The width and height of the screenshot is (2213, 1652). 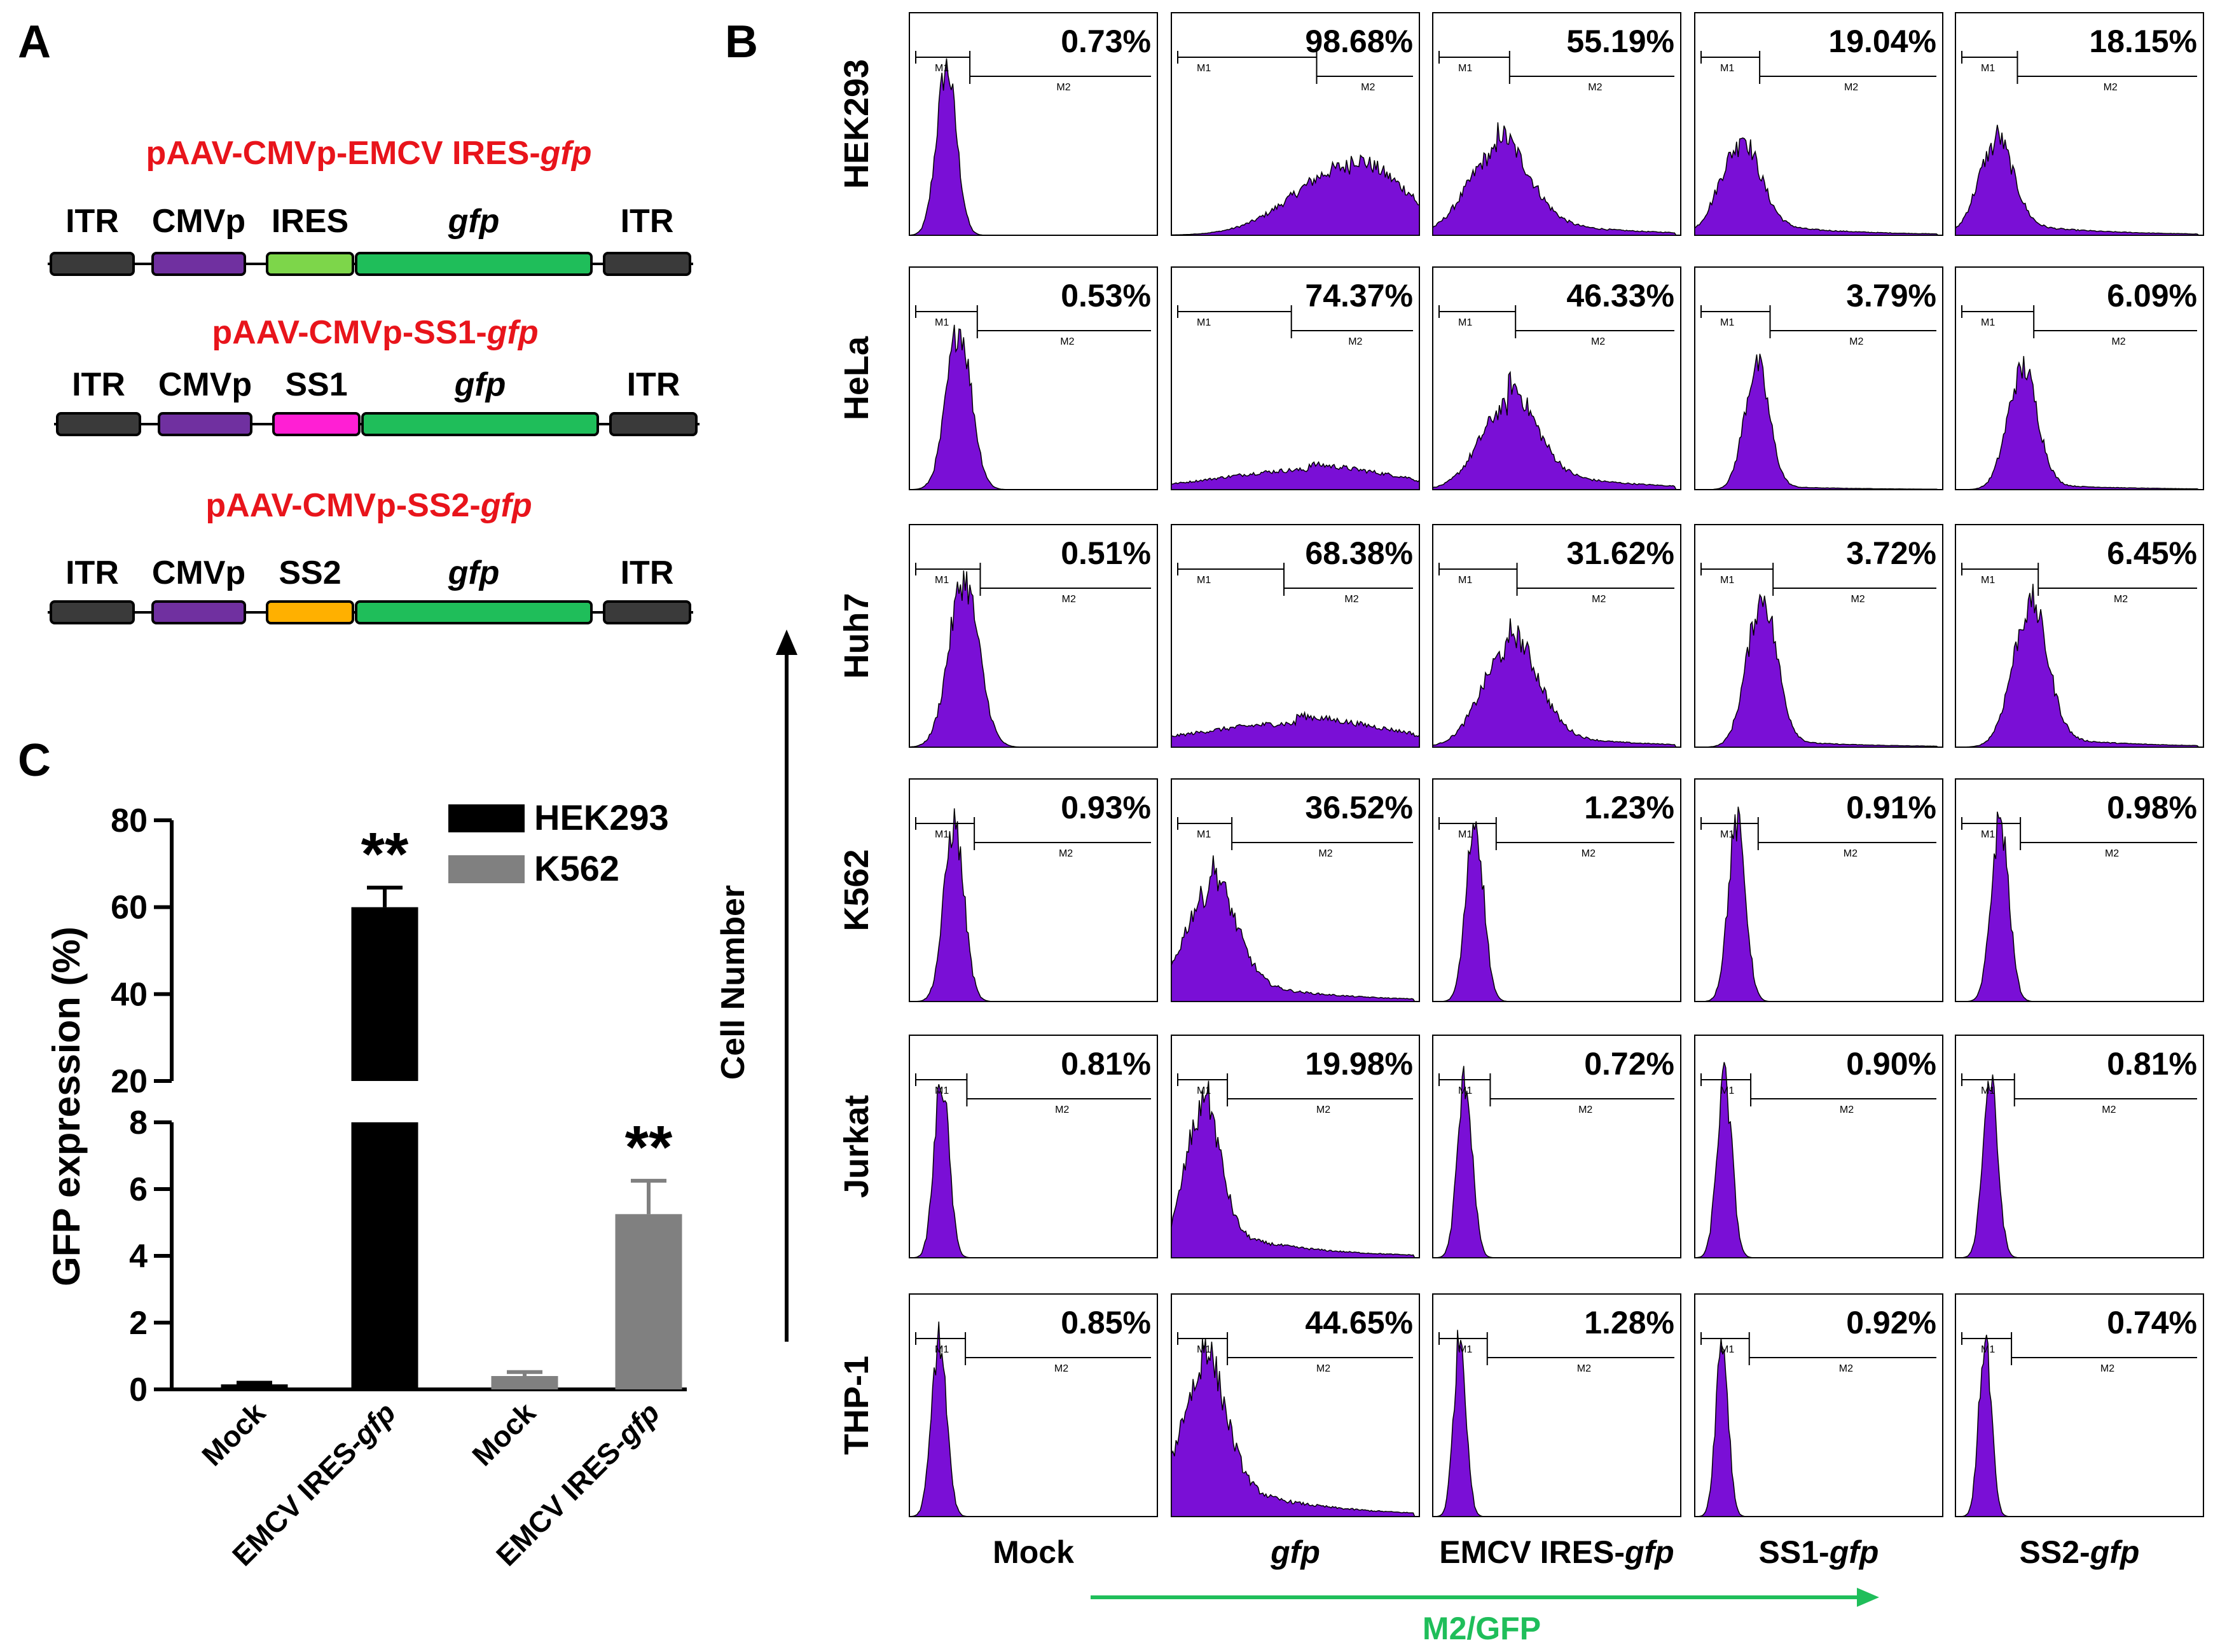 I want to click on histogram-cell: M1 M2 36.52%, so click(x=1295, y=890).